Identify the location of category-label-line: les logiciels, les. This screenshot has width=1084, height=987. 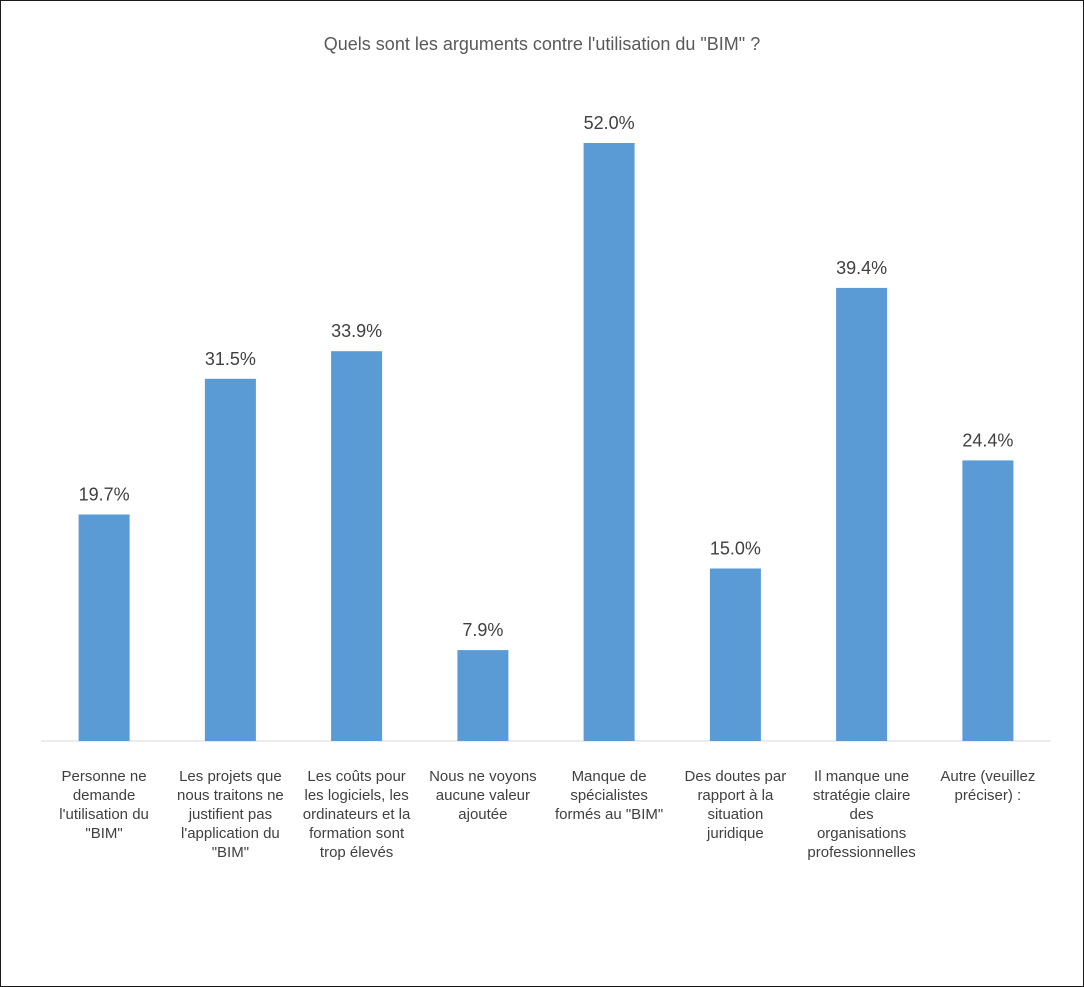
(356, 795).